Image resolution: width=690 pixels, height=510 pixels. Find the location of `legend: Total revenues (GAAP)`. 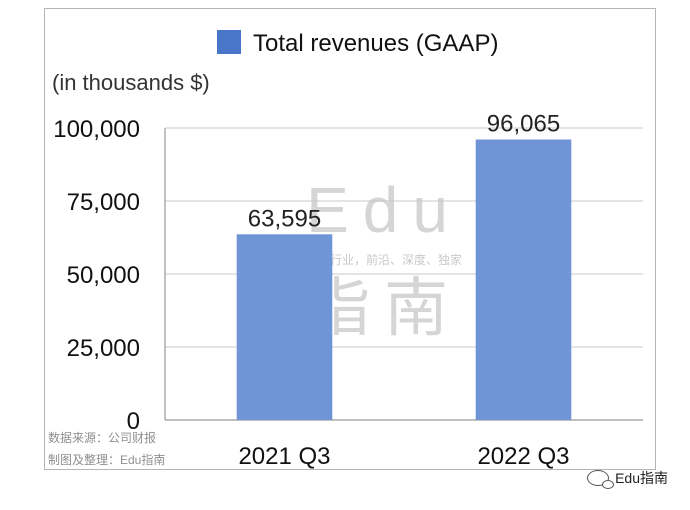

legend: Total revenues (GAAP) is located at coordinates (357, 43).